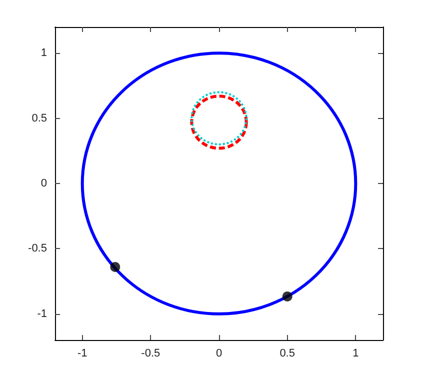 The image size is (423, 381). Describe the element at coordinates (287, 354) in the screenshot. I see `x-tick-label: 0.5` at that location.